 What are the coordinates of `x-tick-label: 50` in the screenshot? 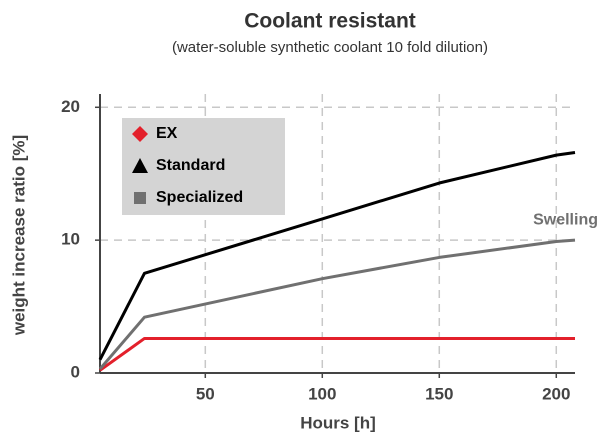 It's located at (205, 393).